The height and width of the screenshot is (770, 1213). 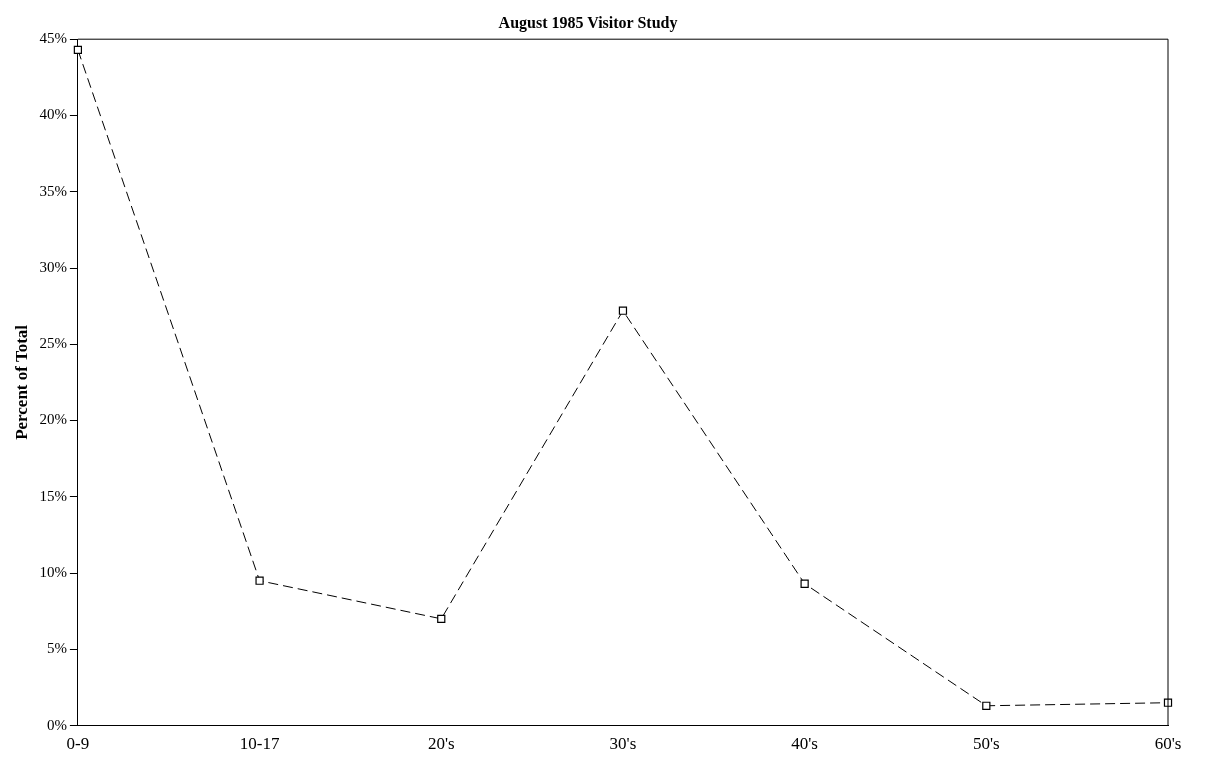 What do you see at coordinates (1168, 744) in the screenshot?
I see `x-tick-label: 60's` at bounding box center [1168, 744].